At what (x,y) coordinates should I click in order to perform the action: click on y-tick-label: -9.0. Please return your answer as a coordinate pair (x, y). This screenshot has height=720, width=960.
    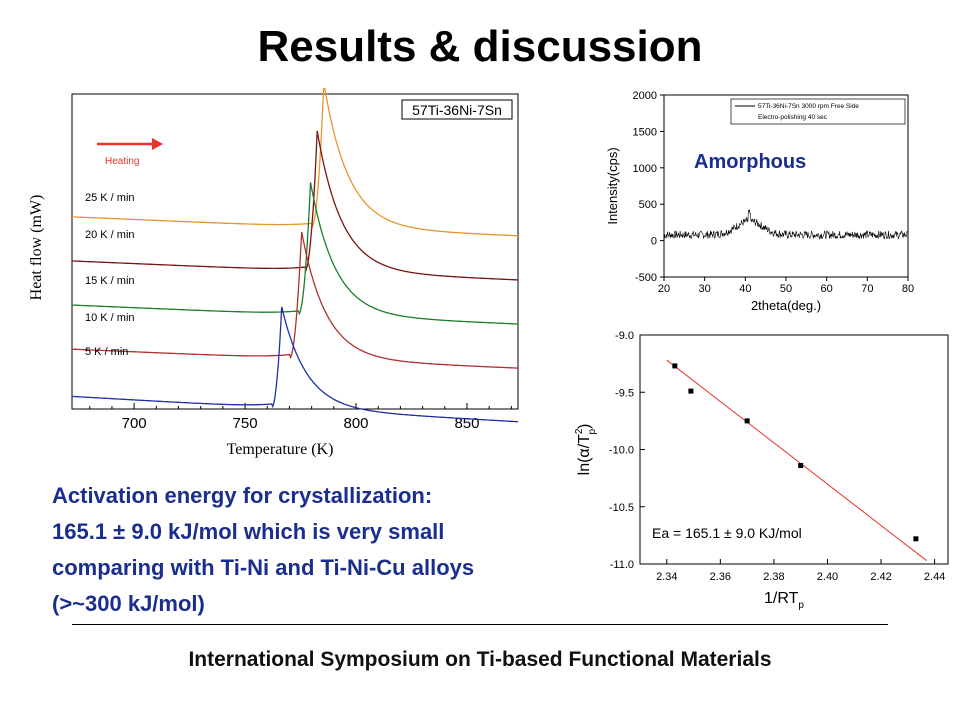
    Looking at the image, I should click on (624, 336).